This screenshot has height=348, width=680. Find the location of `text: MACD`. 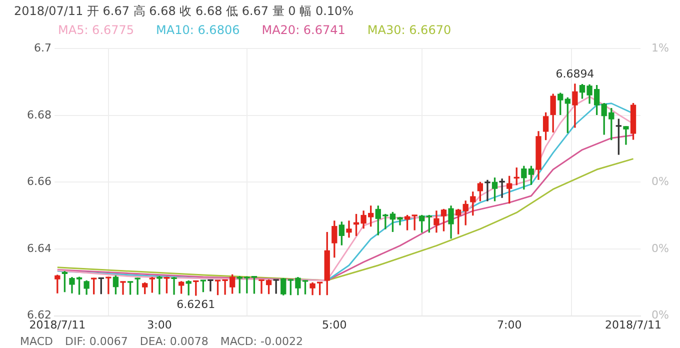

text: MACD is located at coordinates (36, 341).